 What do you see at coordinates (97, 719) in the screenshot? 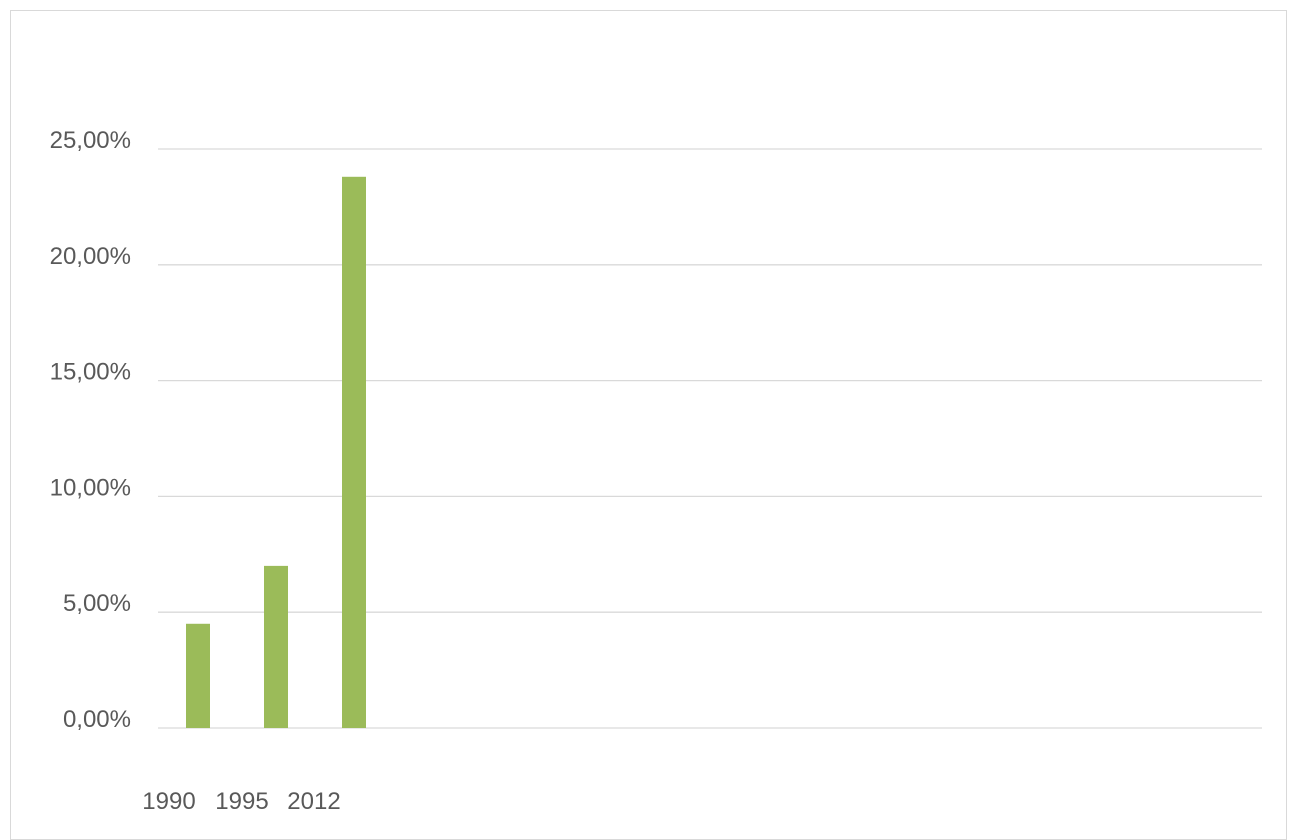
I see `y-tick-label: 0,00%` at bounding box center [97, 719].